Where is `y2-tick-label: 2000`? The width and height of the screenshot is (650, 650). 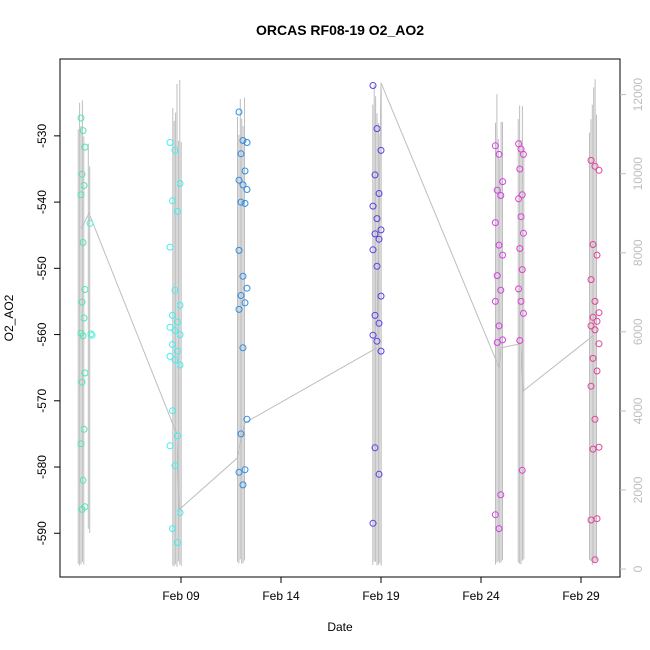 y2-tick-label: 2000 is located at coordinates (638, 489).